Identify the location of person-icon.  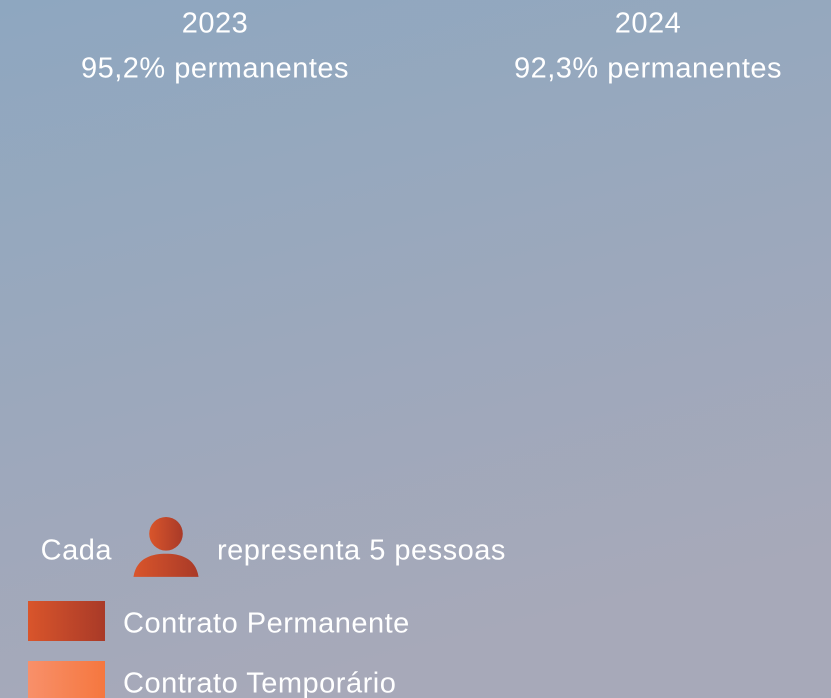
(166, 547).